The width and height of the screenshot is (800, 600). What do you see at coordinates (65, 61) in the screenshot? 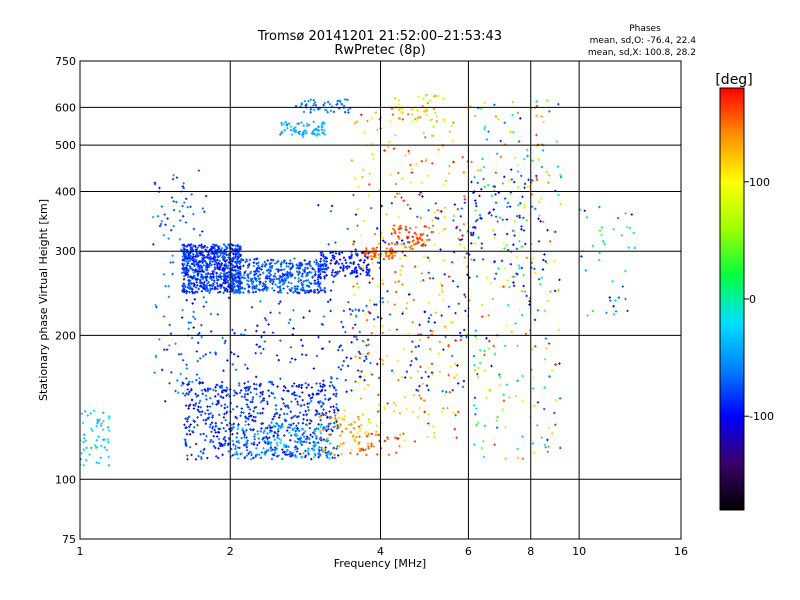
I see `y-tick-label: 750` at bounding box center [65, 61].